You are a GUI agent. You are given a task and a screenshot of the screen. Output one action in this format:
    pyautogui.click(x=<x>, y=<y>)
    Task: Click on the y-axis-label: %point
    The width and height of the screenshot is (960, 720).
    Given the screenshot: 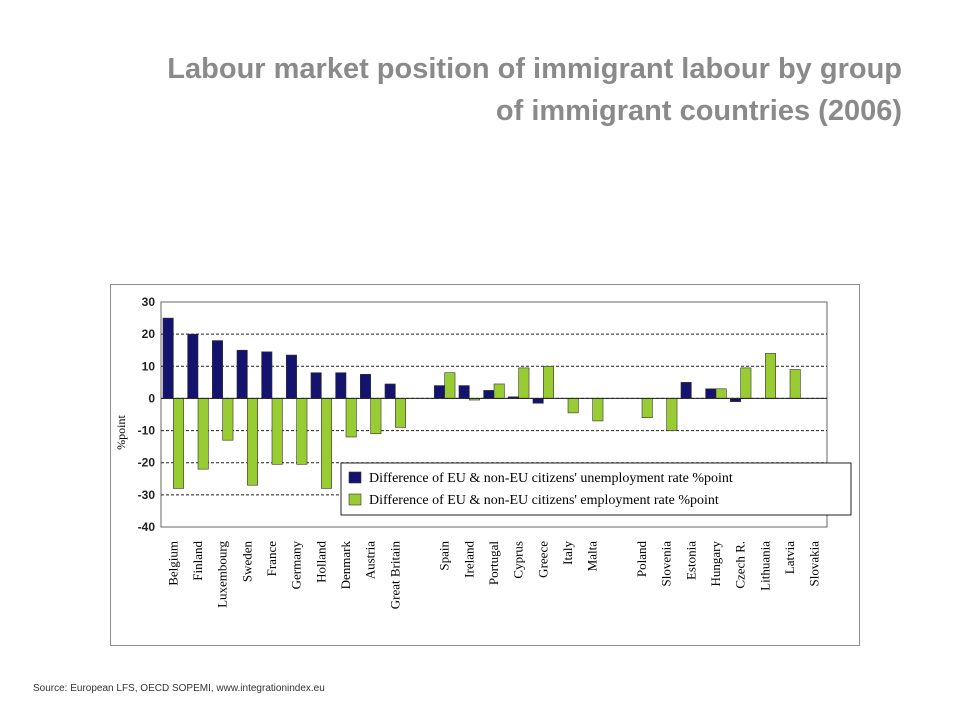 What is the action you would take?
    pyautogui.click(x=121, y=432)
    